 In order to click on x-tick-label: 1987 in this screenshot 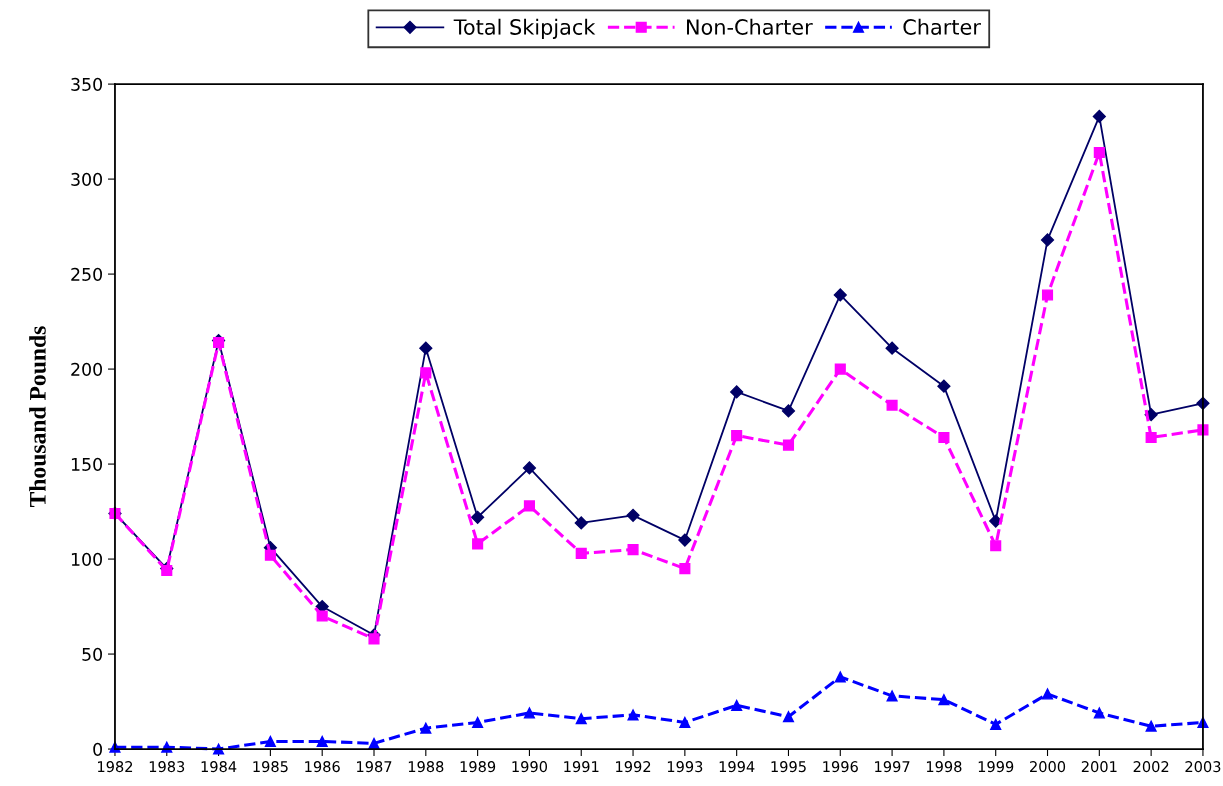, I will do `click(374, 767)`.